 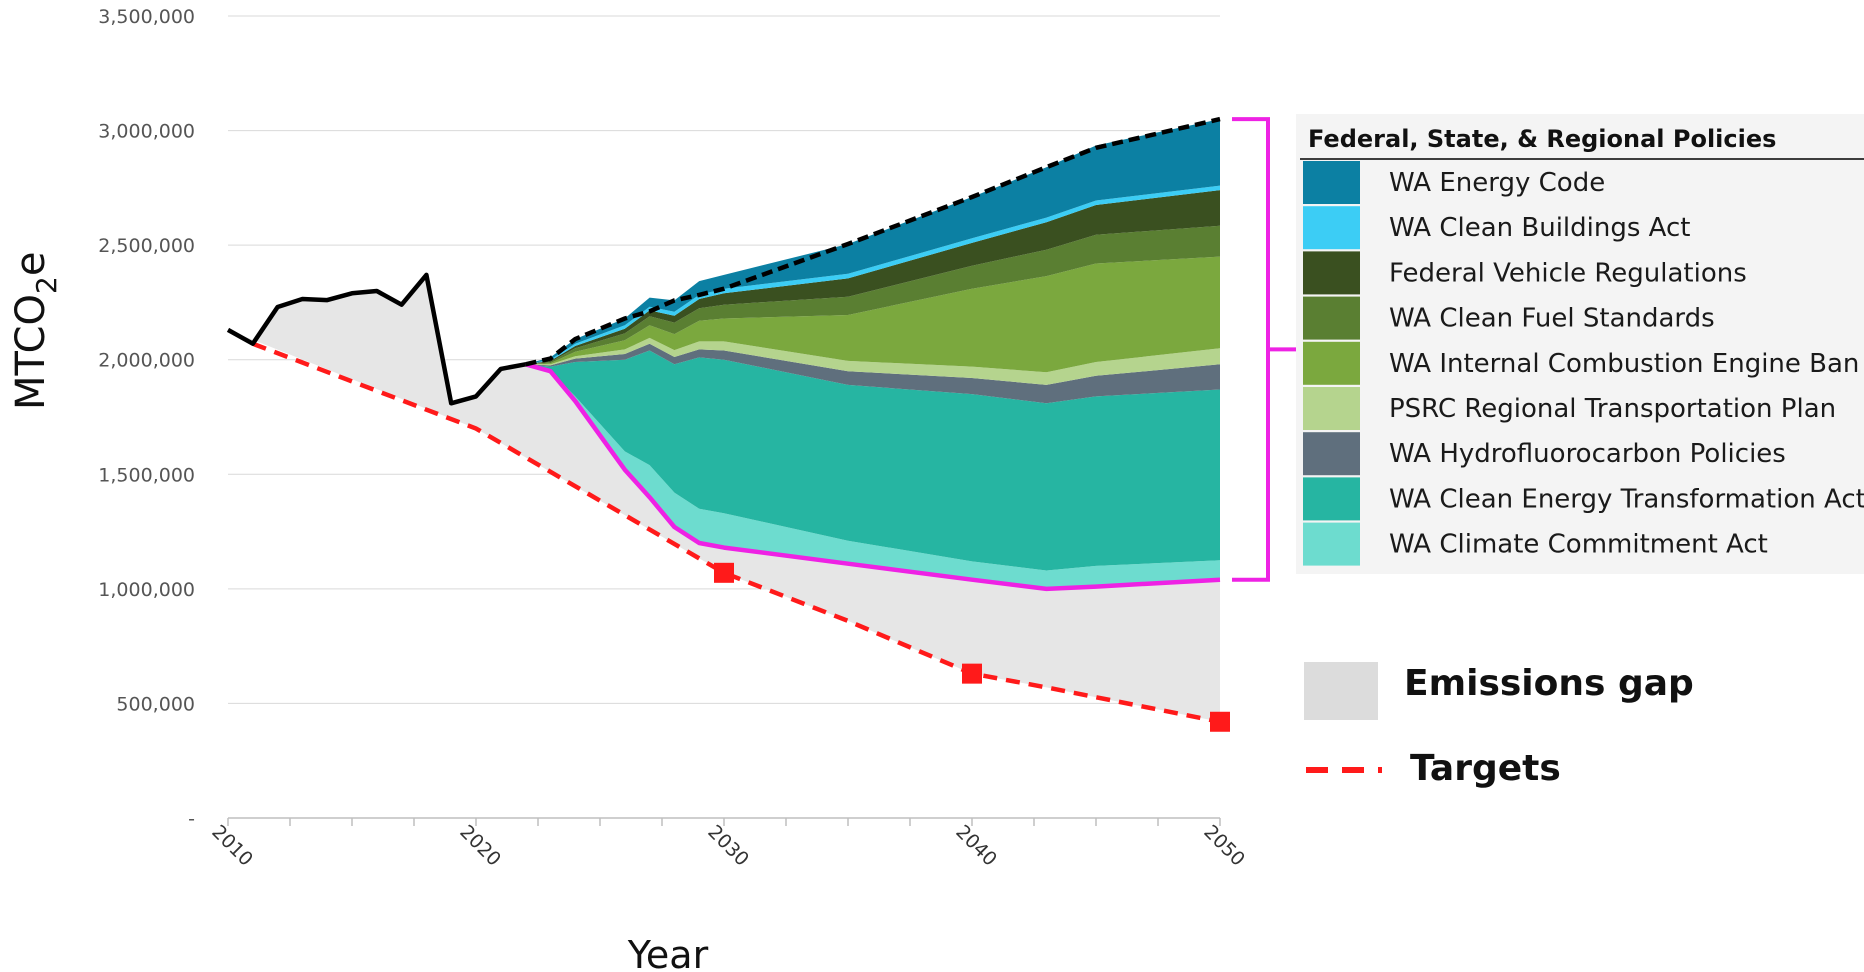 What do you see at coordinates (1331, 544) in the screenshot?
I see `legend-swatch-wa-climate-commitment-act` at bounding box center [1331, 544].